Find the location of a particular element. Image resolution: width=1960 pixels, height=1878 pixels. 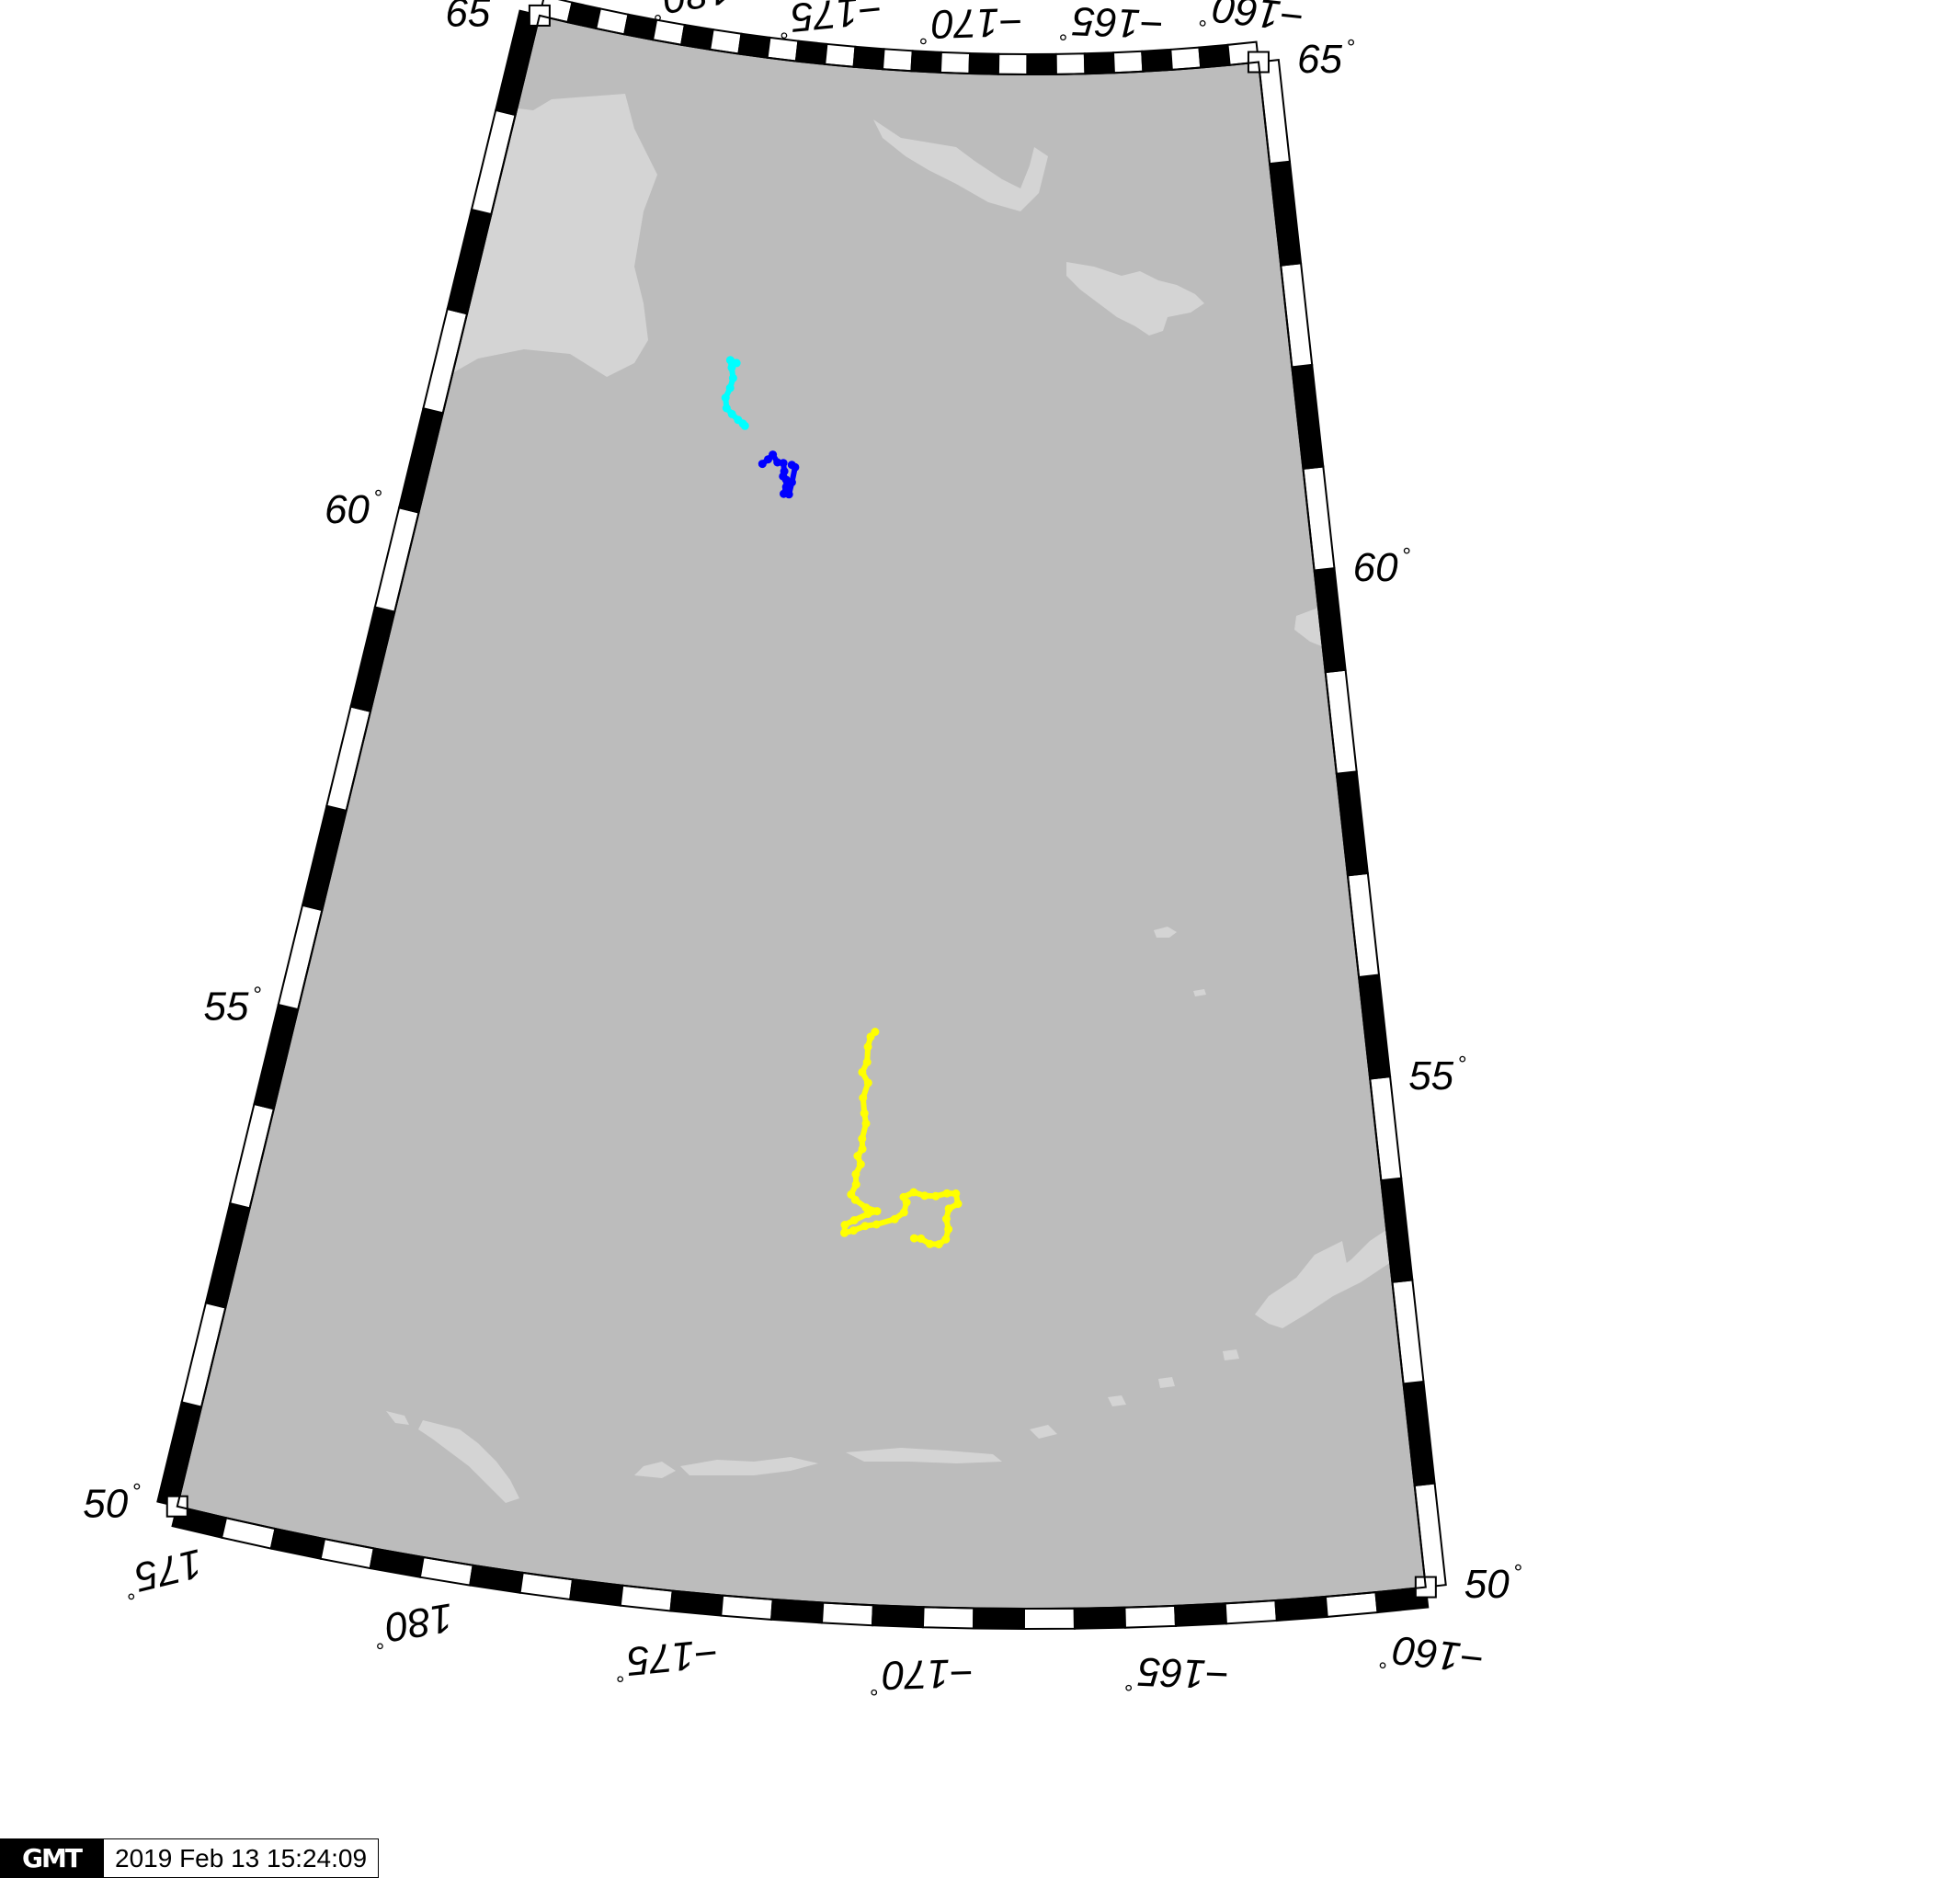

st-paul-island is located at coordinates (1165, 933).